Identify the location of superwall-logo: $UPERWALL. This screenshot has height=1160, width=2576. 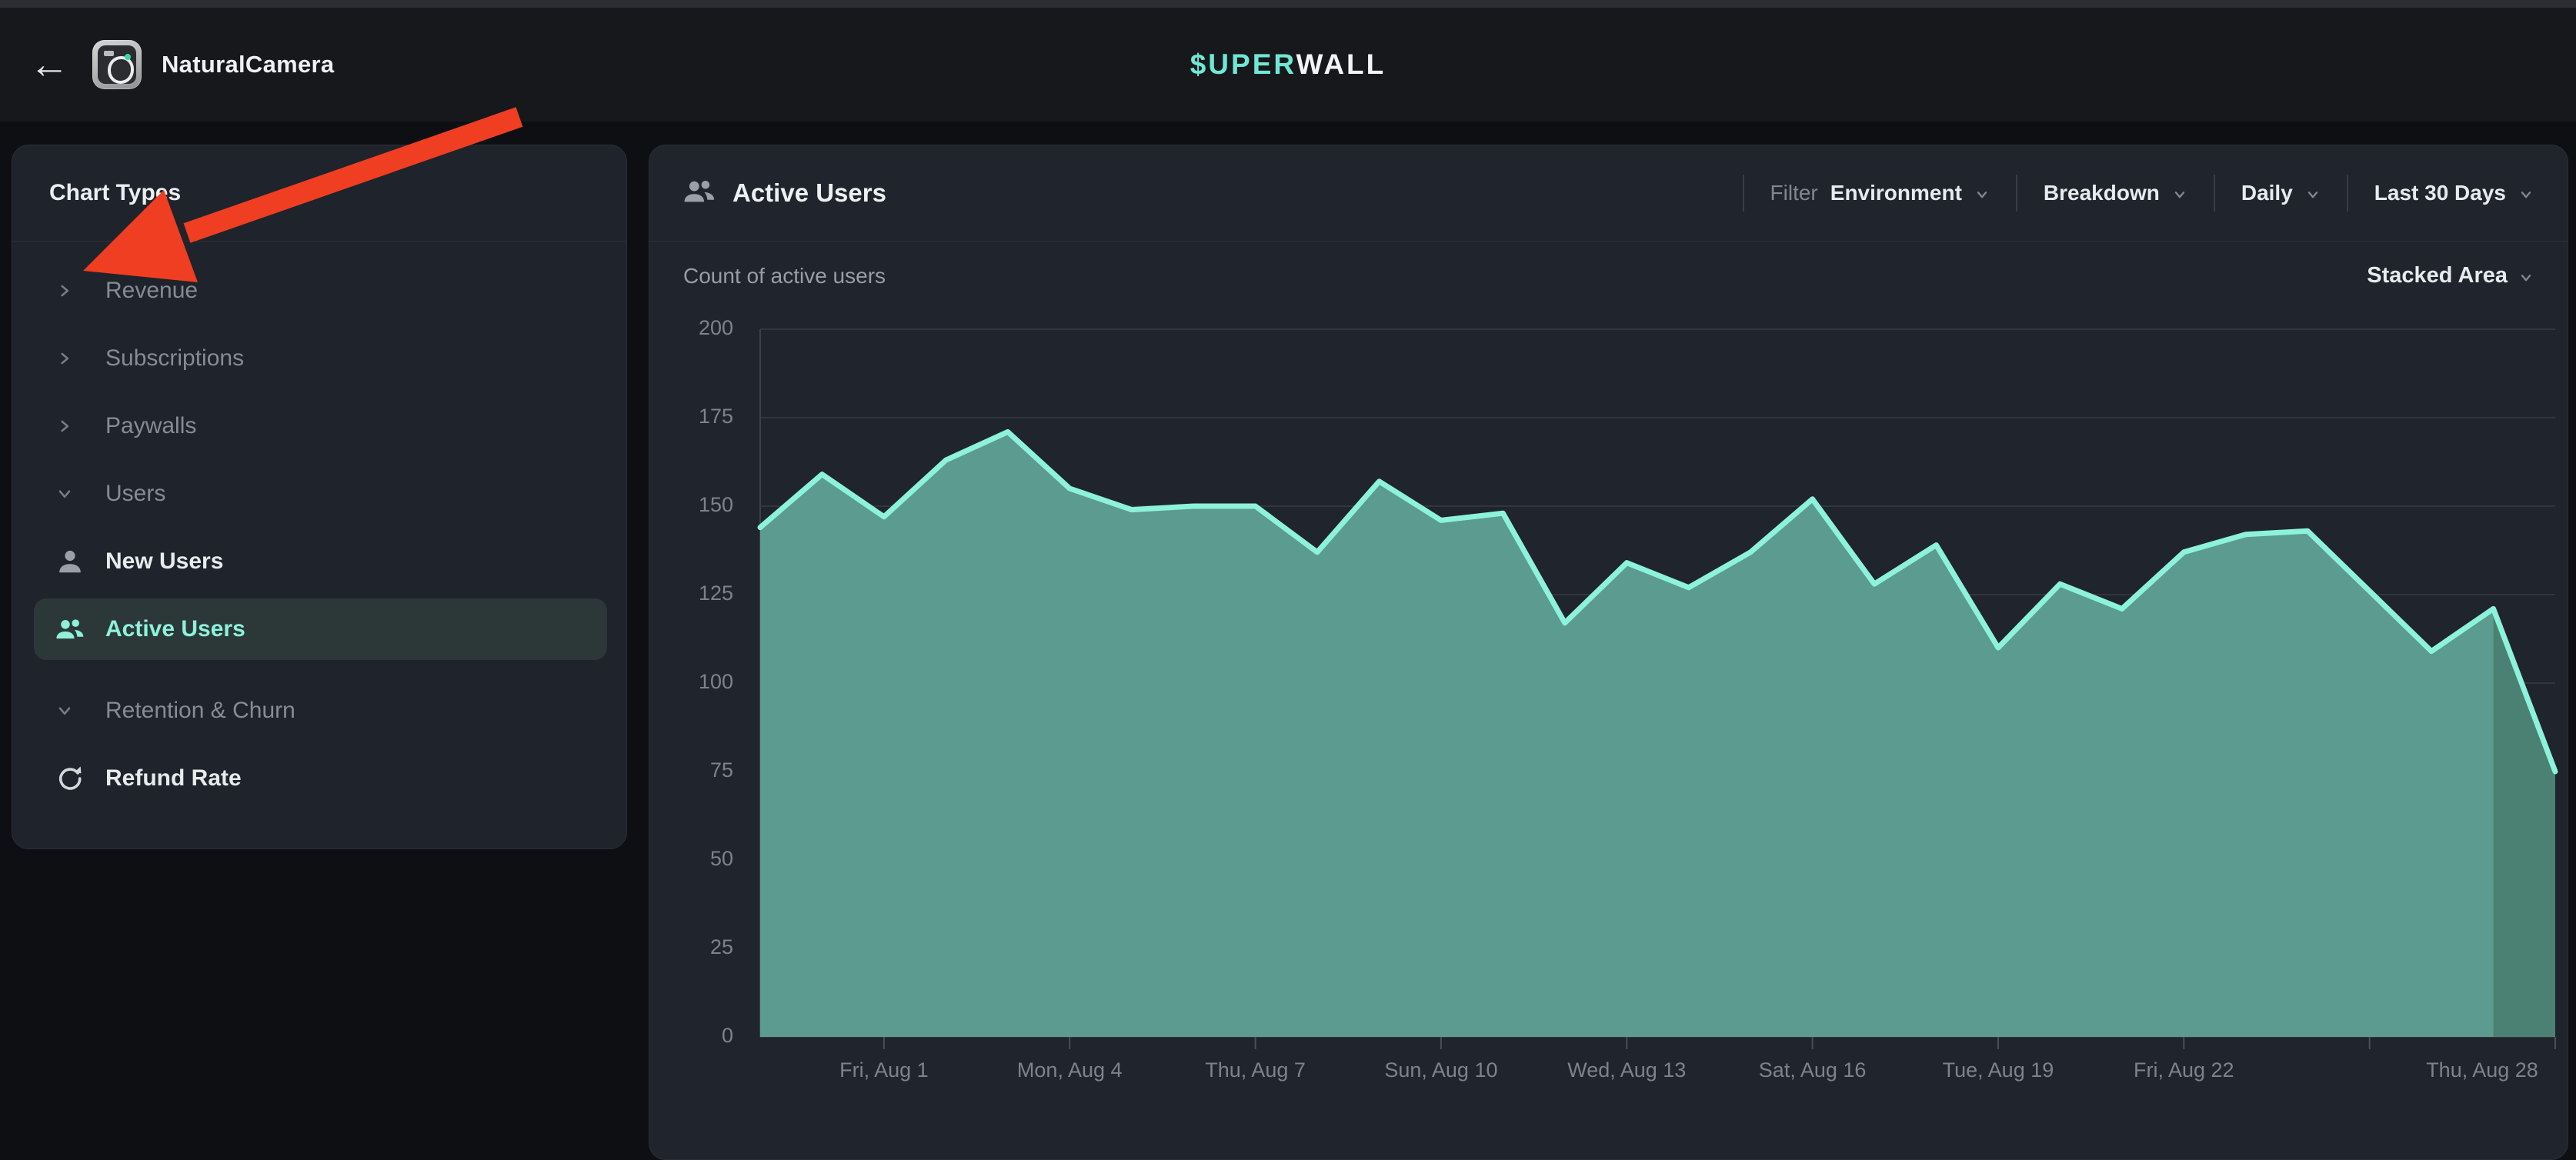
(1288, 64).